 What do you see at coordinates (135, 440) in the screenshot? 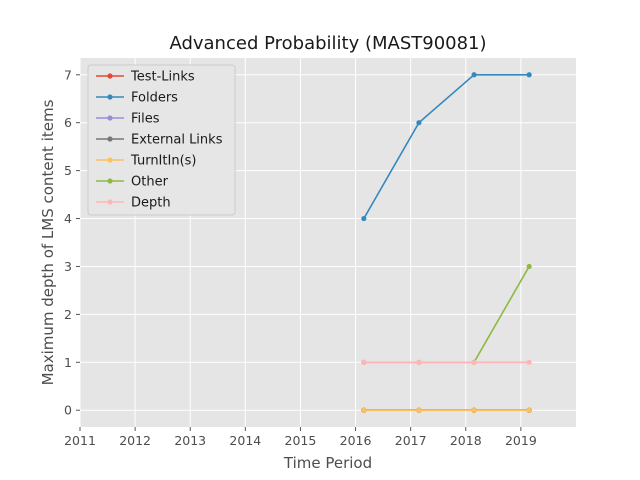
I see `x-tick-label: 2012` at bounding box center [135, 440].